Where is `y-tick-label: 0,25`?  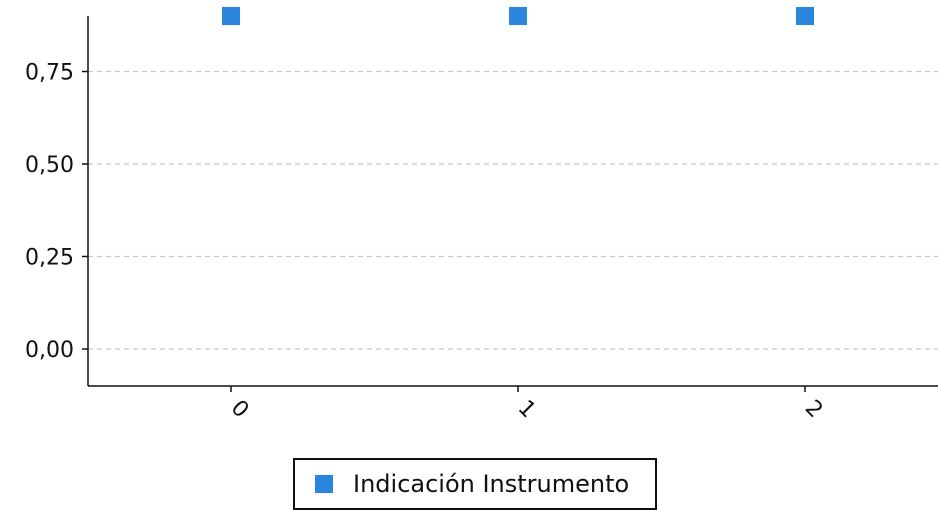 y-tick-label: 0,25 is located at coordinates (49, 258).